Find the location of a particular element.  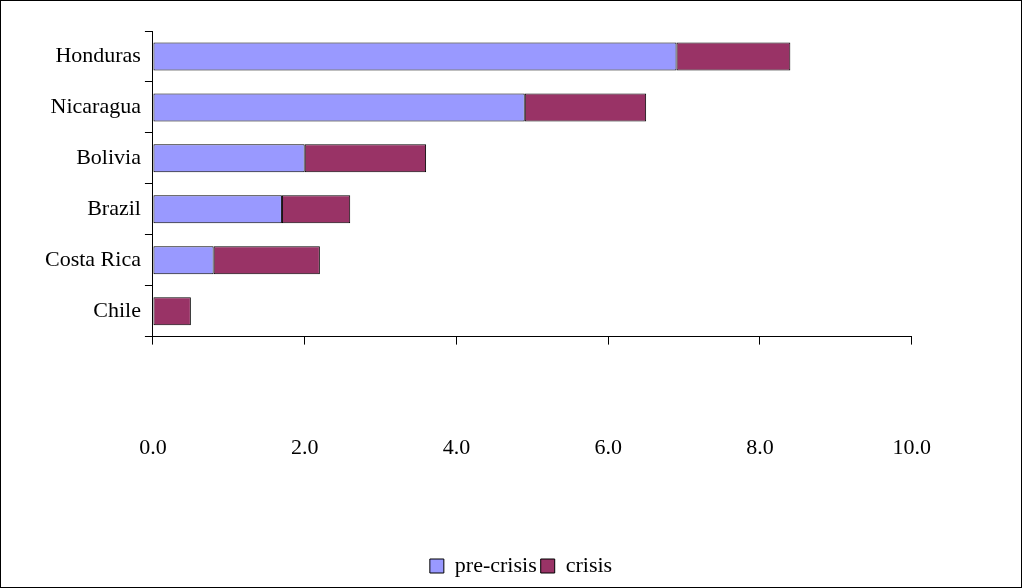

legend-label: crisis is located at coordinates (589, 564).